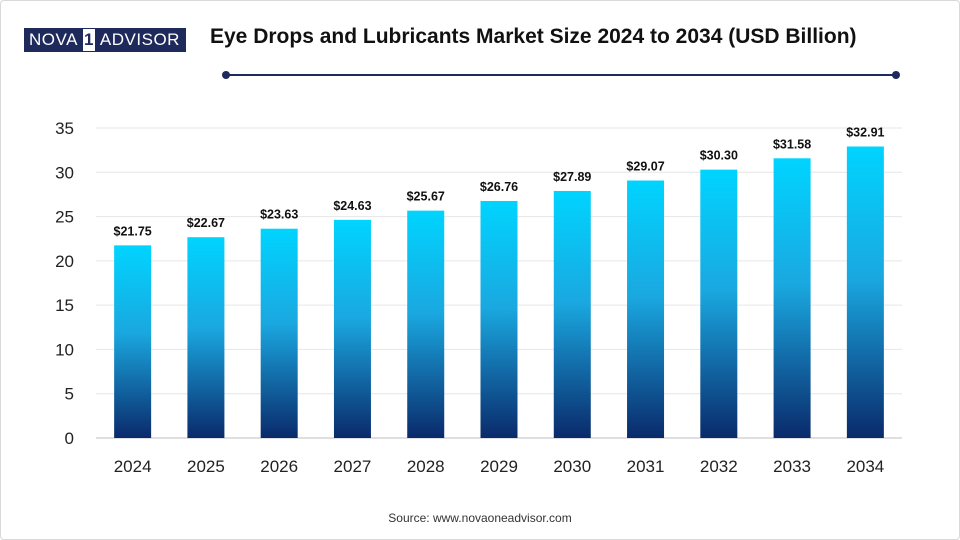 The width and height of the screenshot is (960, 540). Describe the element at coordinates (499, 187) in the screenshot. I see `data-label: $26.76` at that location.